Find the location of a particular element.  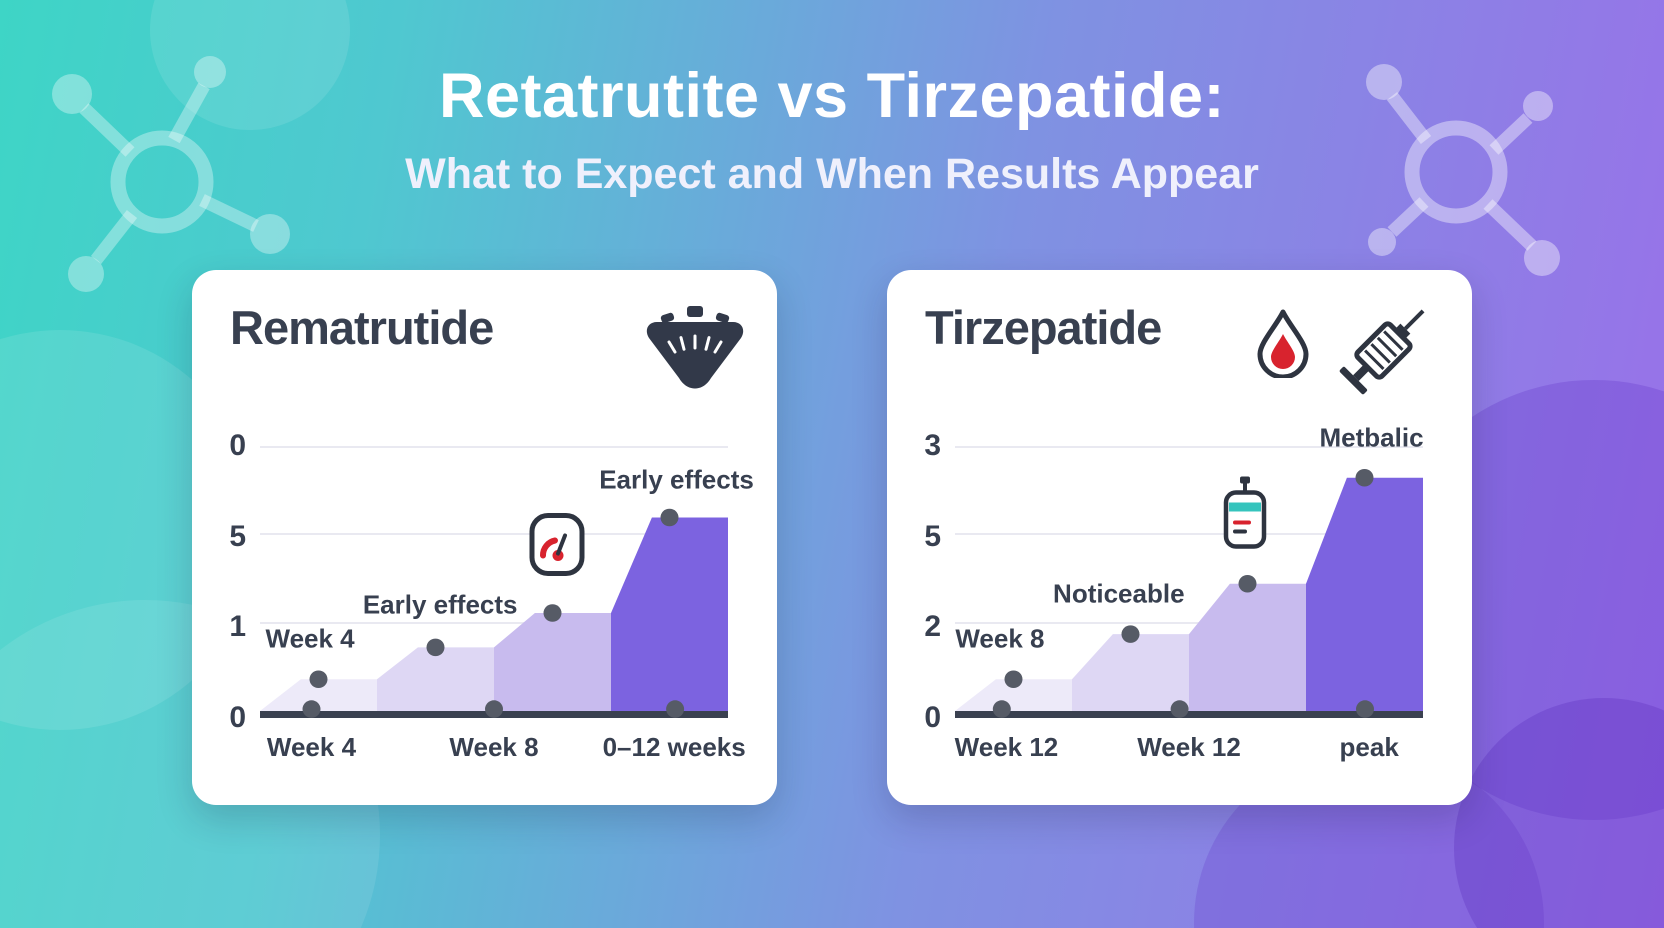

annotation-week8: Week 8 is located at coordinates (1000, 638).